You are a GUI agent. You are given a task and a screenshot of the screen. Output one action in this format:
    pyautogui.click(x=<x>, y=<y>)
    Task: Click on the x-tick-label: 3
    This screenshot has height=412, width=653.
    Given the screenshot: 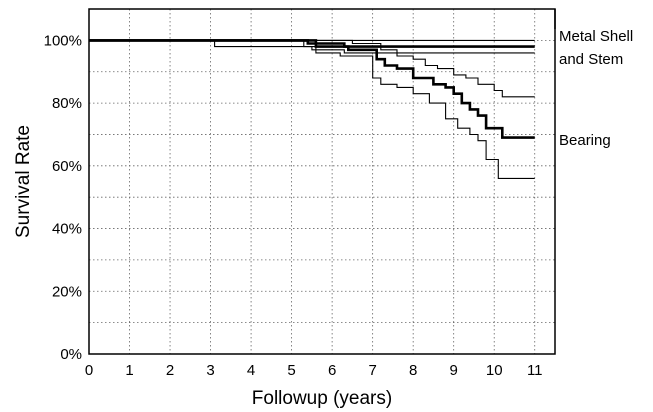 What is the action you would take?
    pyautogui.click(x=210, y=370)
    